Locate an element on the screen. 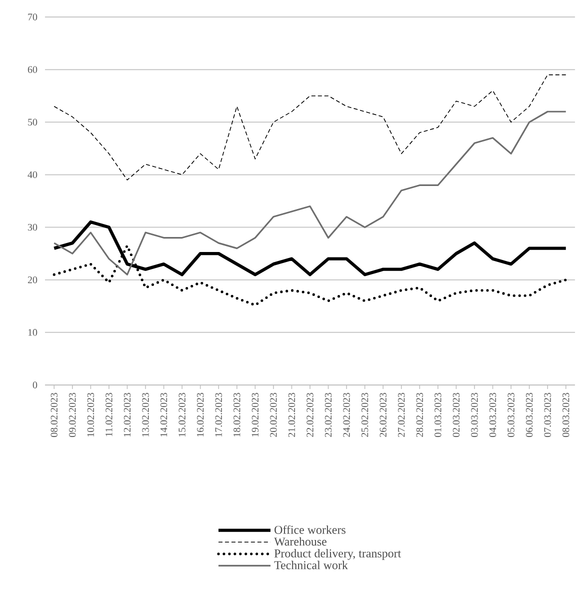 The image size is (576, 604). x-tick-label: 13.02.2023 is located at coordinates (145, 414).